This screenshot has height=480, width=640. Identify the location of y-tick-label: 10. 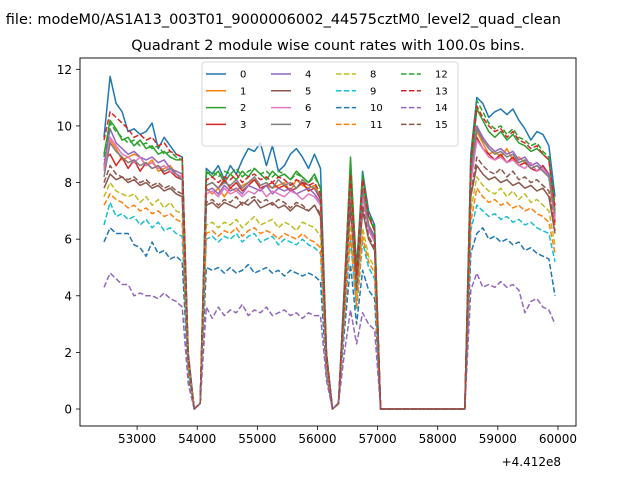
(64, 126).